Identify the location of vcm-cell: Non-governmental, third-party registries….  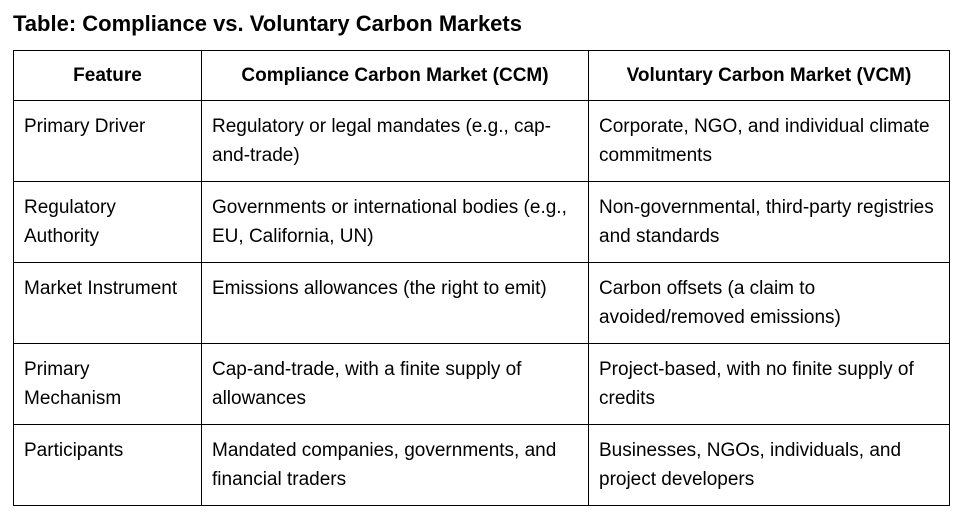
(769, 222).